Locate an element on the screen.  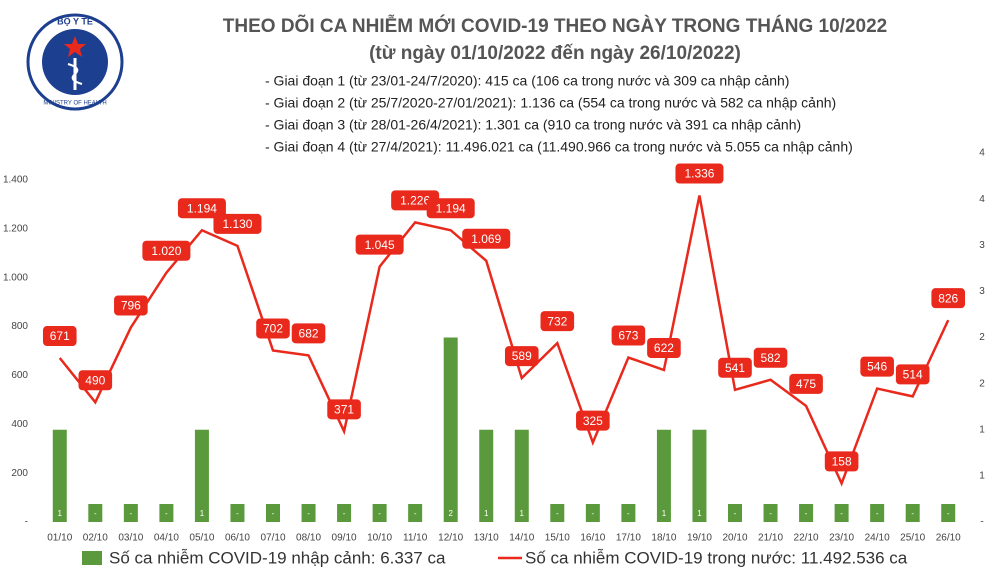
value-label: 1.226 is located at coordinates (415, 201).